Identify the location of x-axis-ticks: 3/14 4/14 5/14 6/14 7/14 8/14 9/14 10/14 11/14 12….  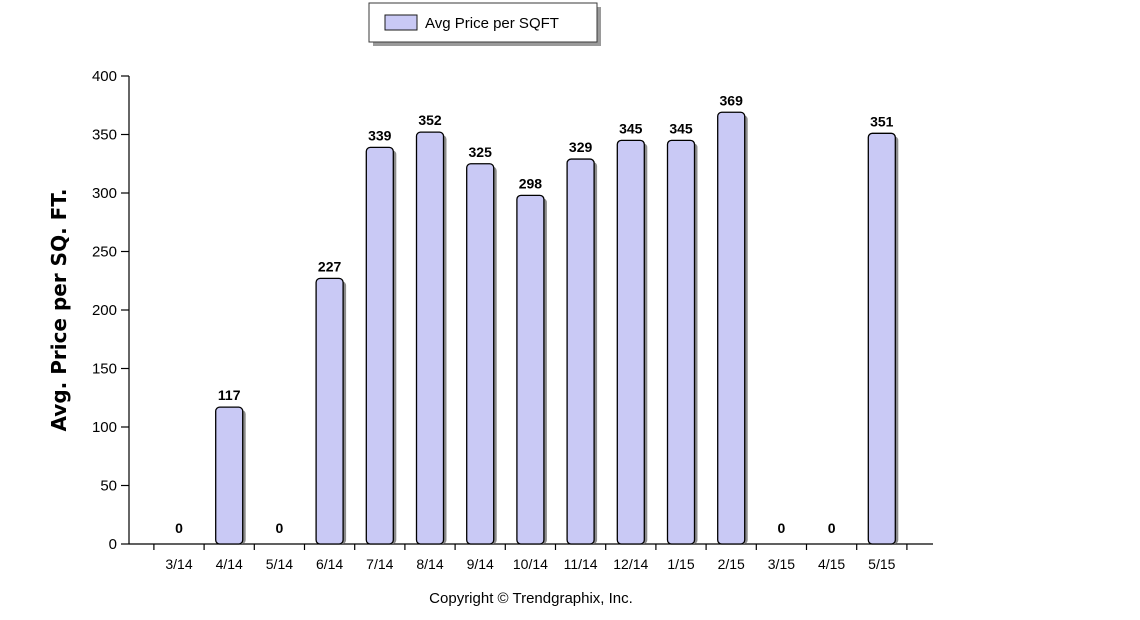
(530, 558).